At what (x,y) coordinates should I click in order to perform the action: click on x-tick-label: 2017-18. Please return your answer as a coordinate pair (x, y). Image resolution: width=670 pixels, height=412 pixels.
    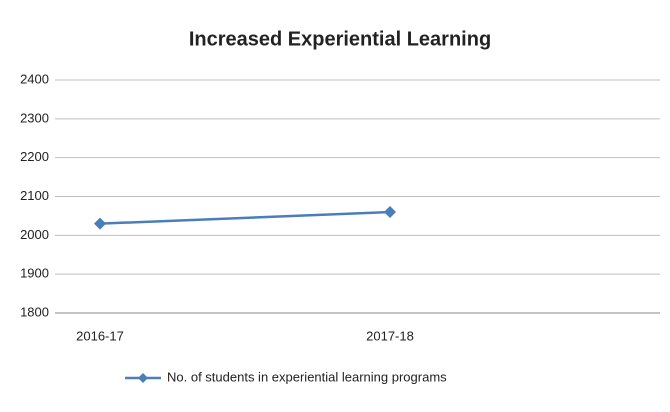
    Looking at the image, I should click on (390, 335).